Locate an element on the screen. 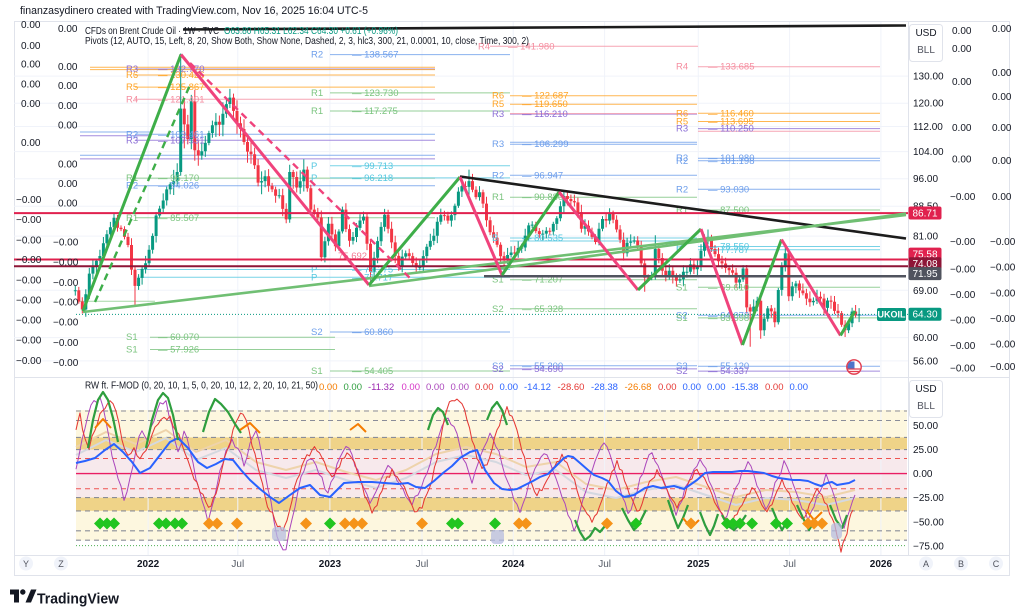 Image resolution: width=1024 pixels, height=616 pixels. svg-text: 2024 is located at coordinates (513, 564).